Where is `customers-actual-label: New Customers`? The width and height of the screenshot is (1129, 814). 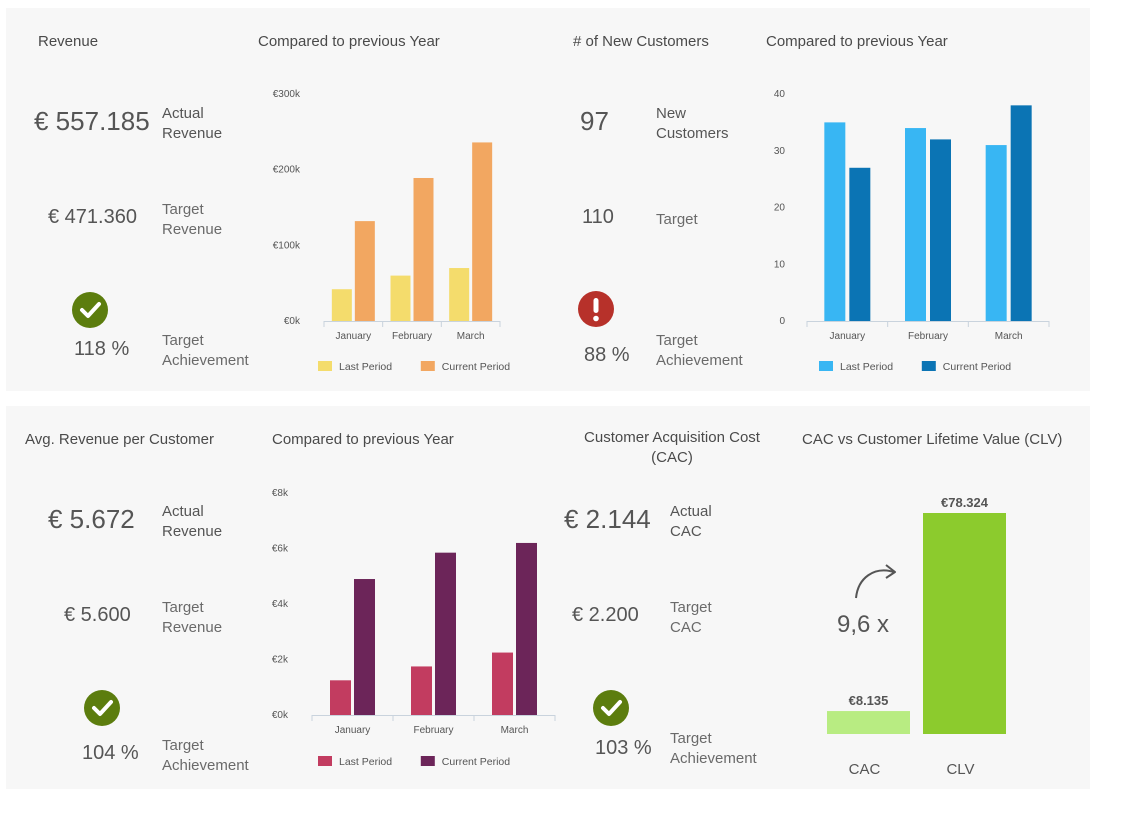 customers-actual-label: New Customers is located at coordinates (692, 123).